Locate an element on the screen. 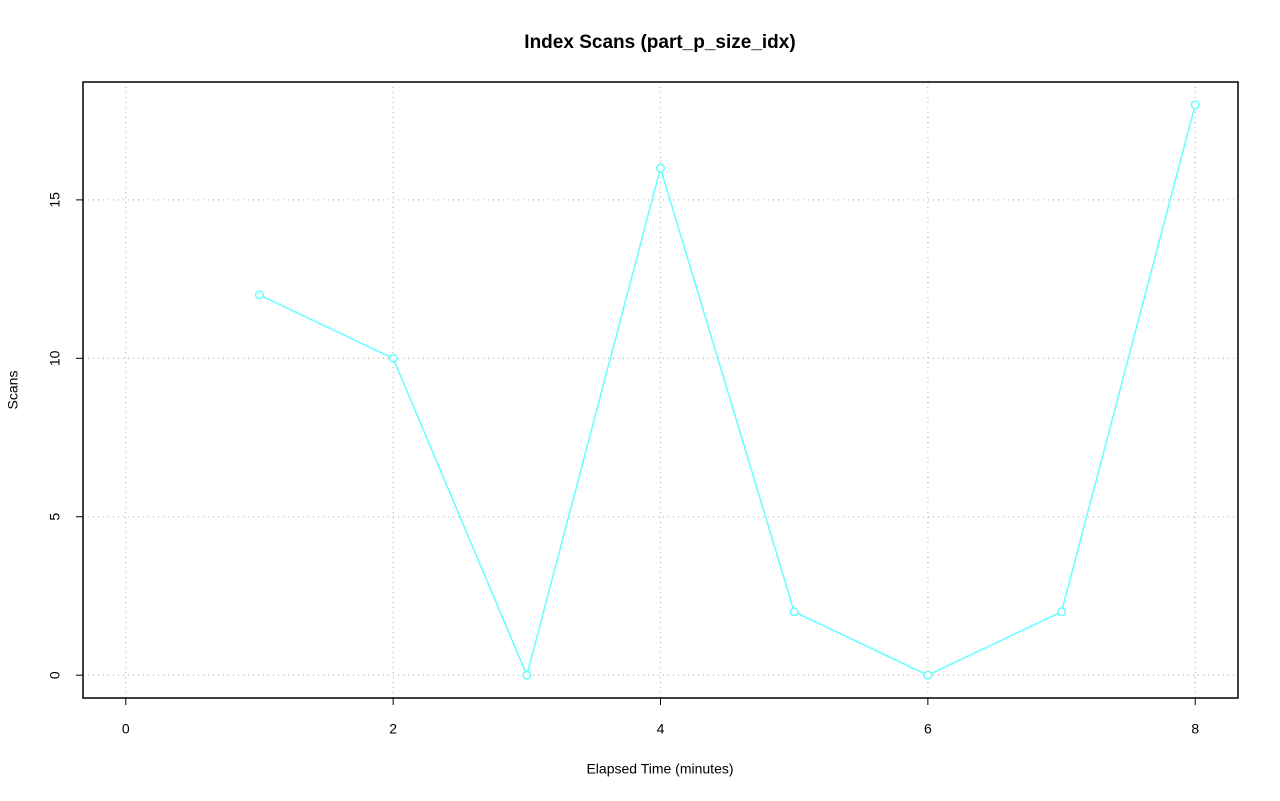 The width and height of the screenshot is (1280, 801). x-tick-label: 2 is located at coordinates (393, 729).